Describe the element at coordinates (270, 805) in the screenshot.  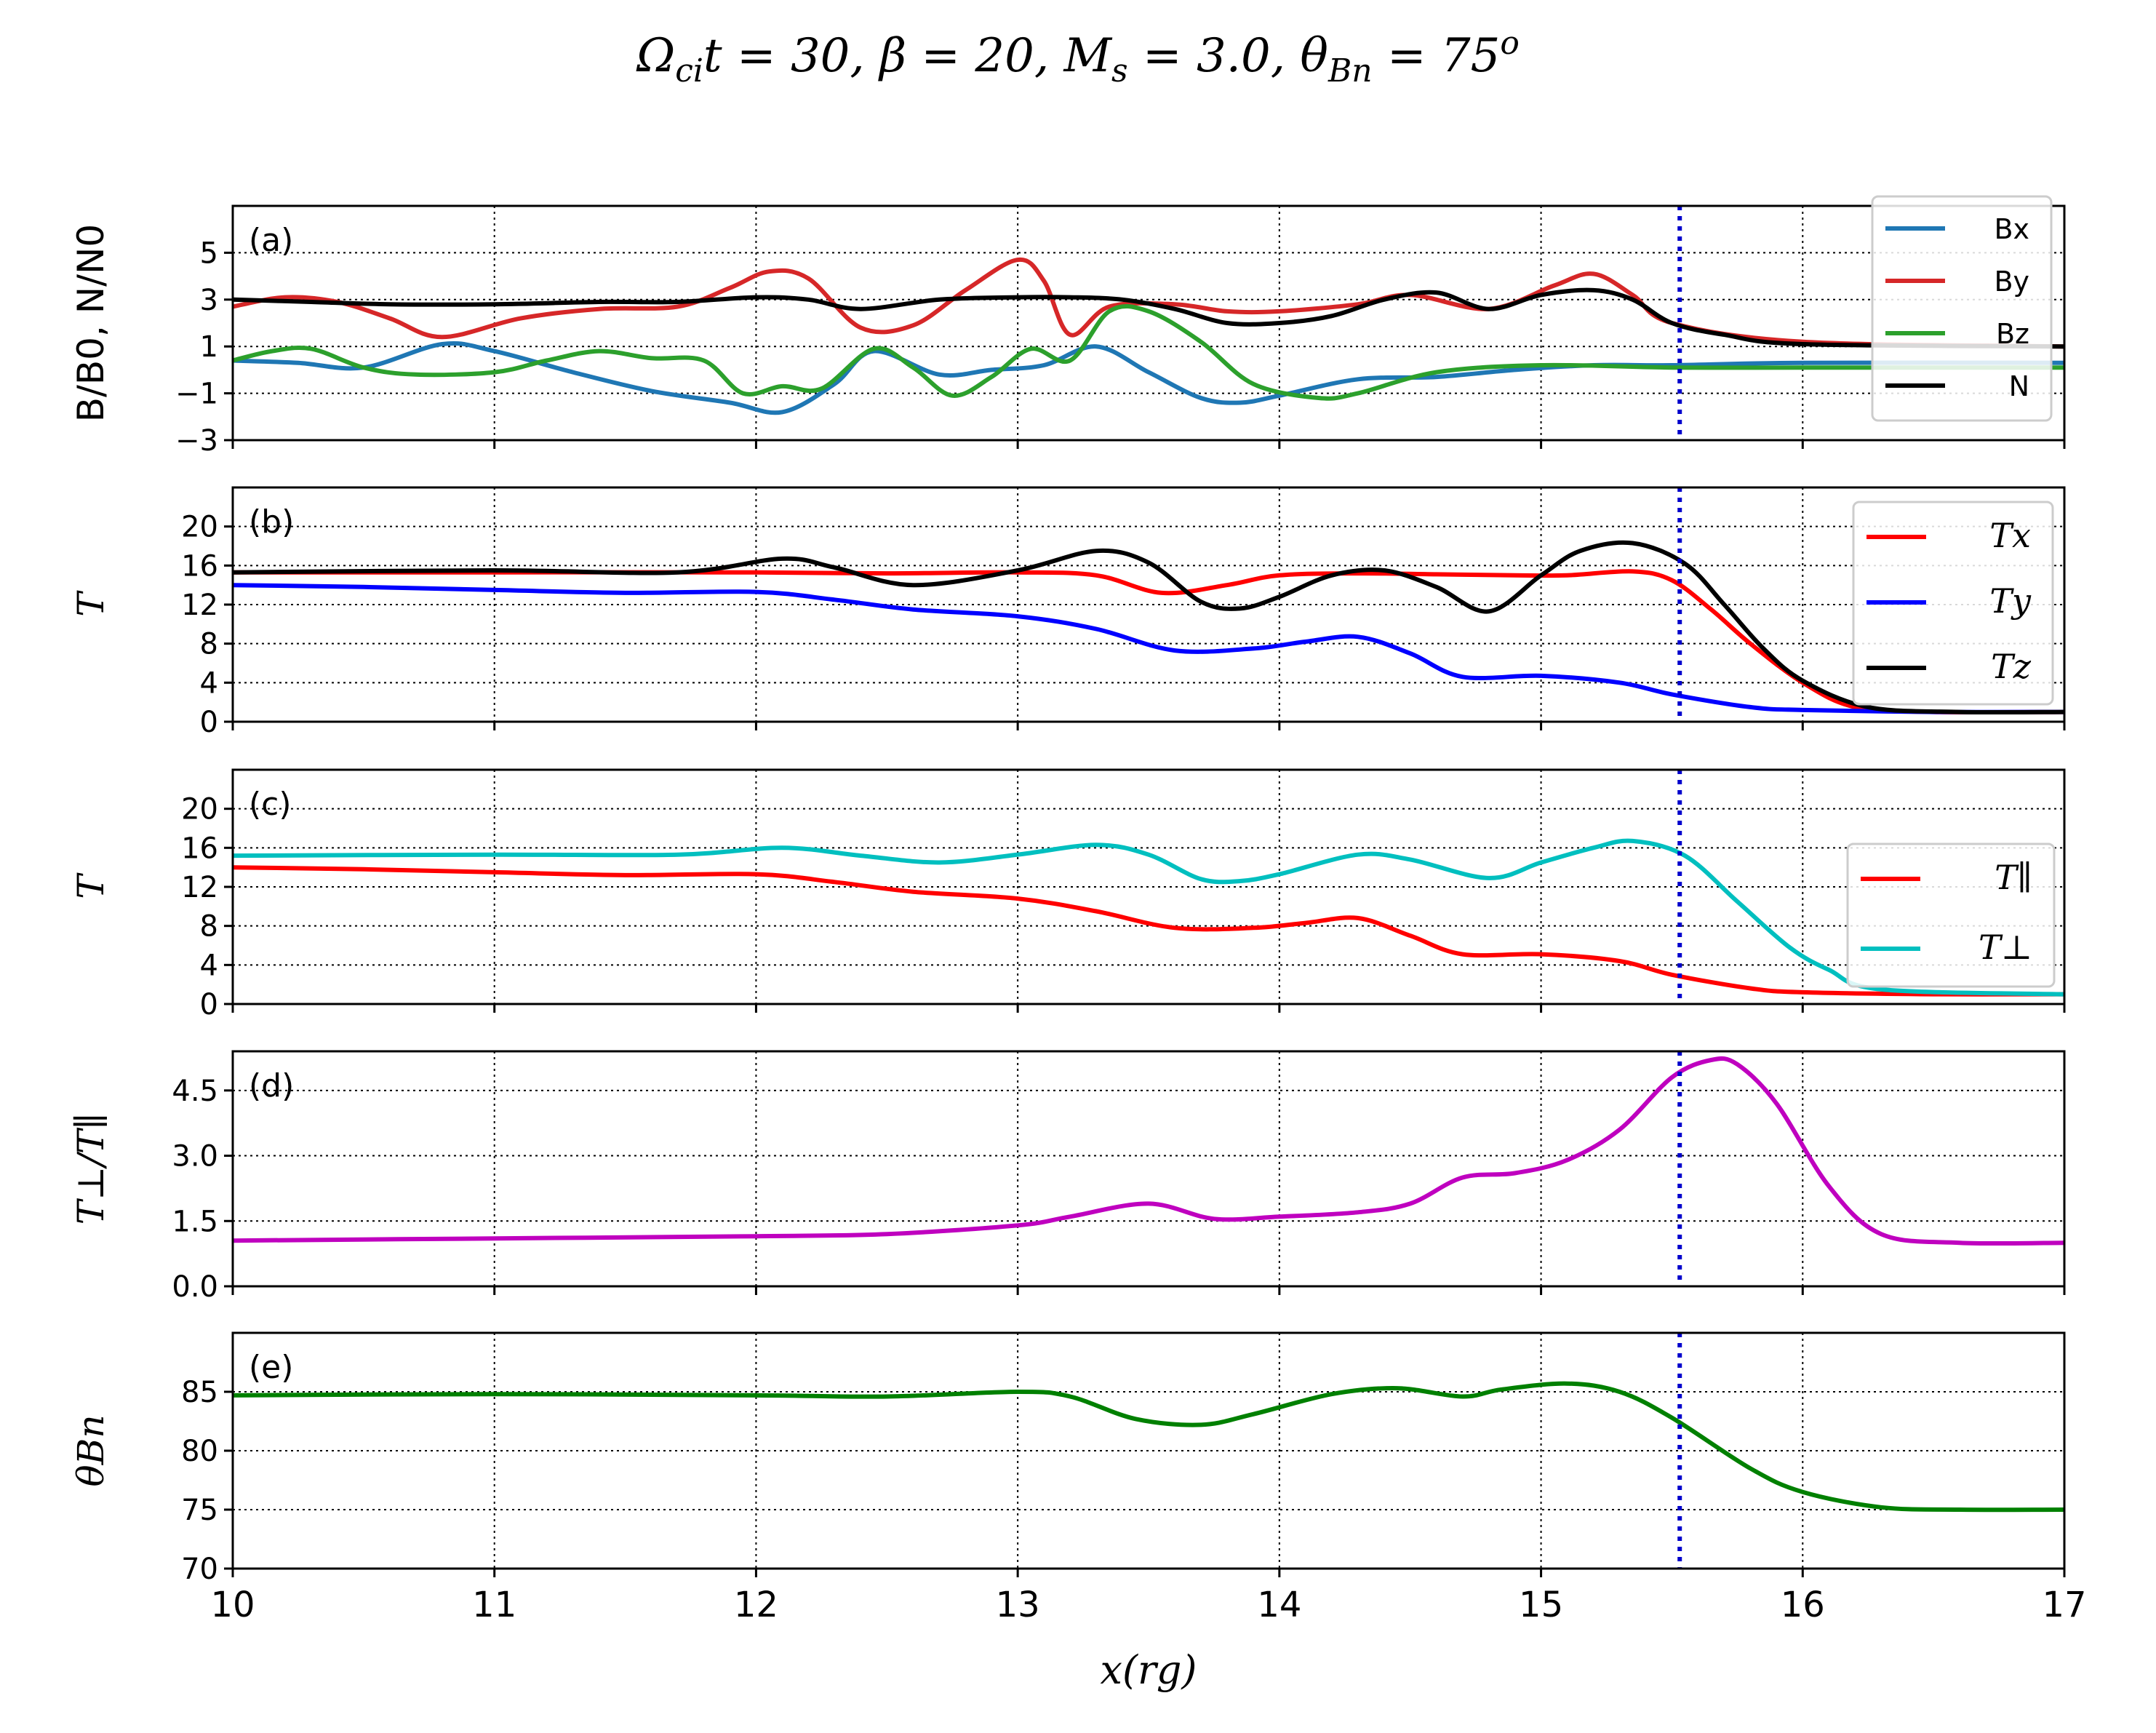
I see `panel-label: (c)` at that location.